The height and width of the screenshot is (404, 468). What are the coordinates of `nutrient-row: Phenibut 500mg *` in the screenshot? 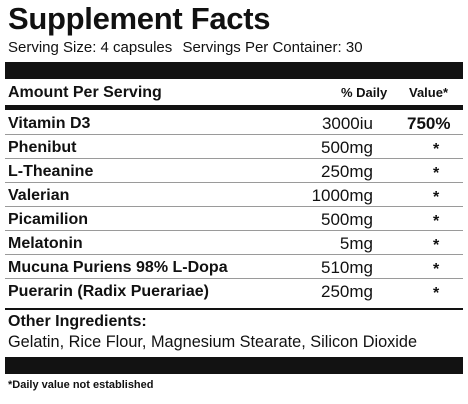 It's located at (234, 147).